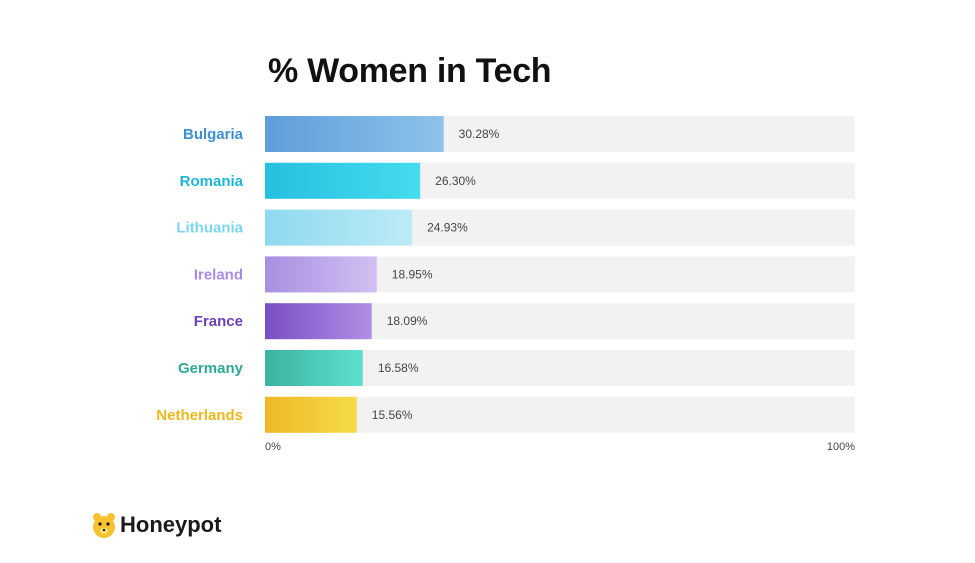 Image resolution: width=975 pixels, height=563 pixels. What do you see at coordinates (447, 228) in the screenshot?
I see `value-label-lithuania: 24.93%` at bounding box center [447, 228].